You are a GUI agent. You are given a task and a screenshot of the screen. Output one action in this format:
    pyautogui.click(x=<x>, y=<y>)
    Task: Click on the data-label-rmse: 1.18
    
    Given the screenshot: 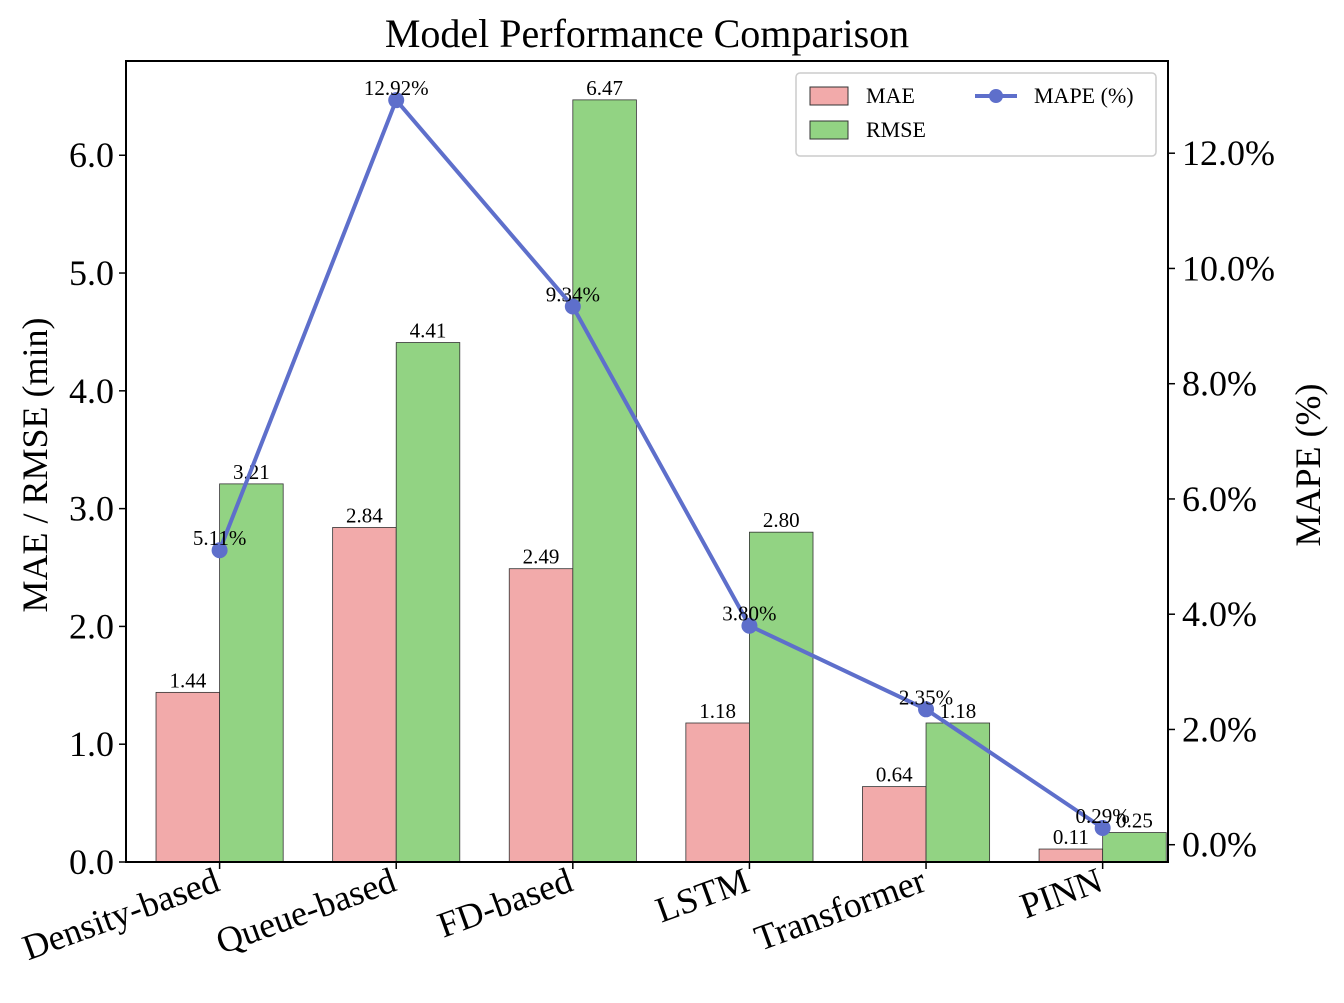 What is the action you would take?
    pyautogui.click(x=957, y=711)
    